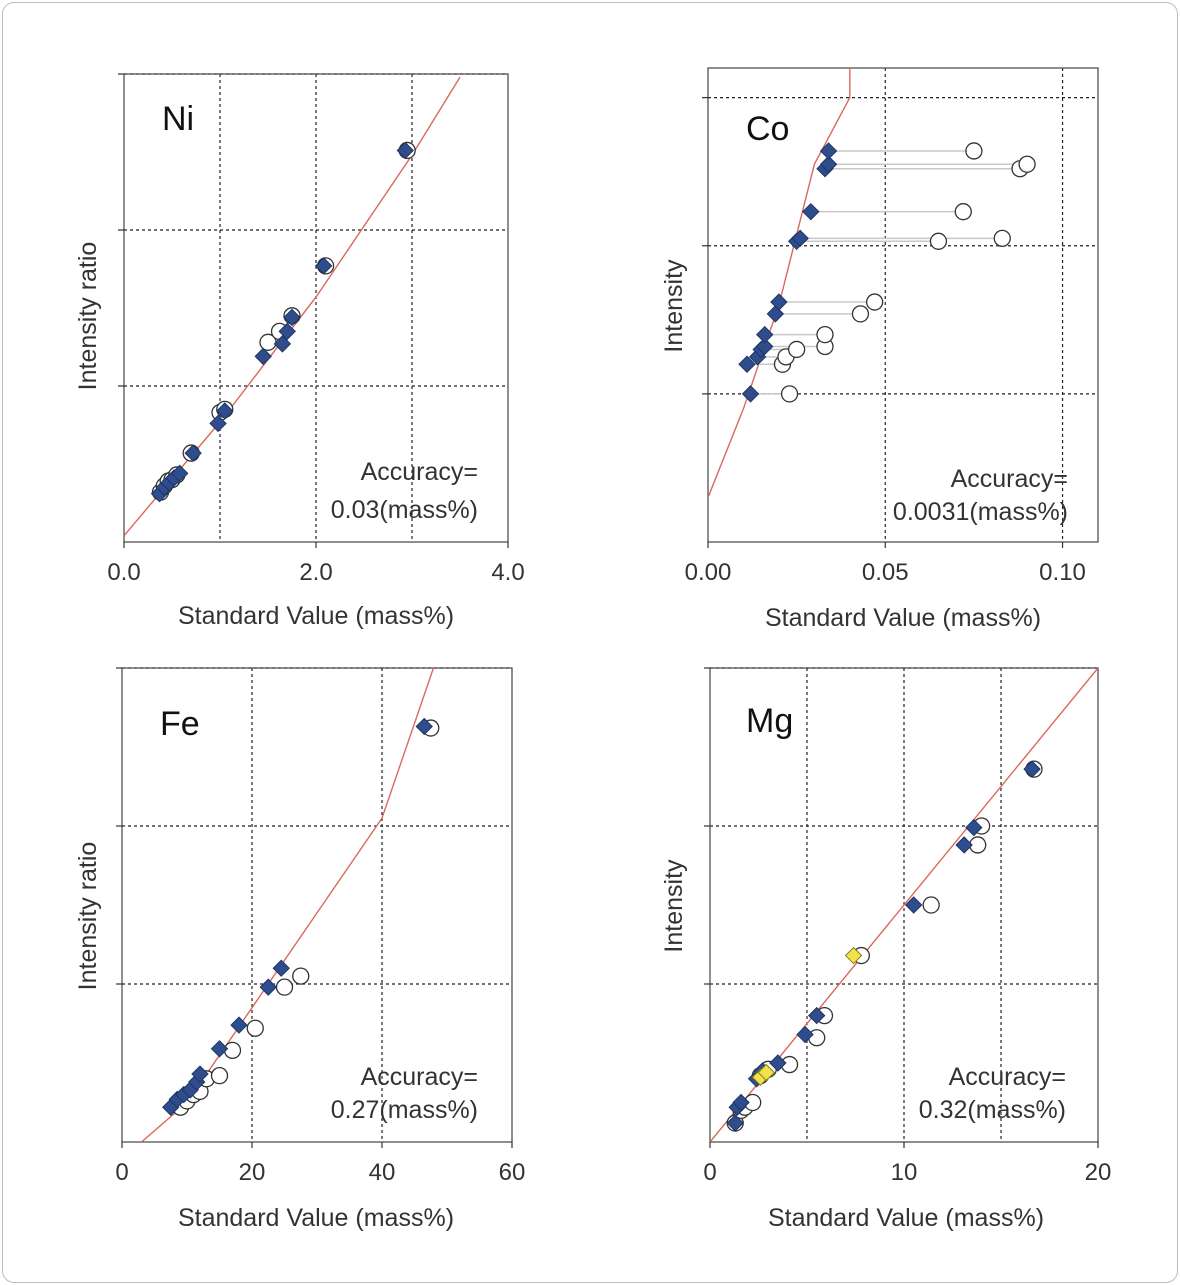  I want to click on accuracy-value: 0.27(mass%), so click(404, 1110).